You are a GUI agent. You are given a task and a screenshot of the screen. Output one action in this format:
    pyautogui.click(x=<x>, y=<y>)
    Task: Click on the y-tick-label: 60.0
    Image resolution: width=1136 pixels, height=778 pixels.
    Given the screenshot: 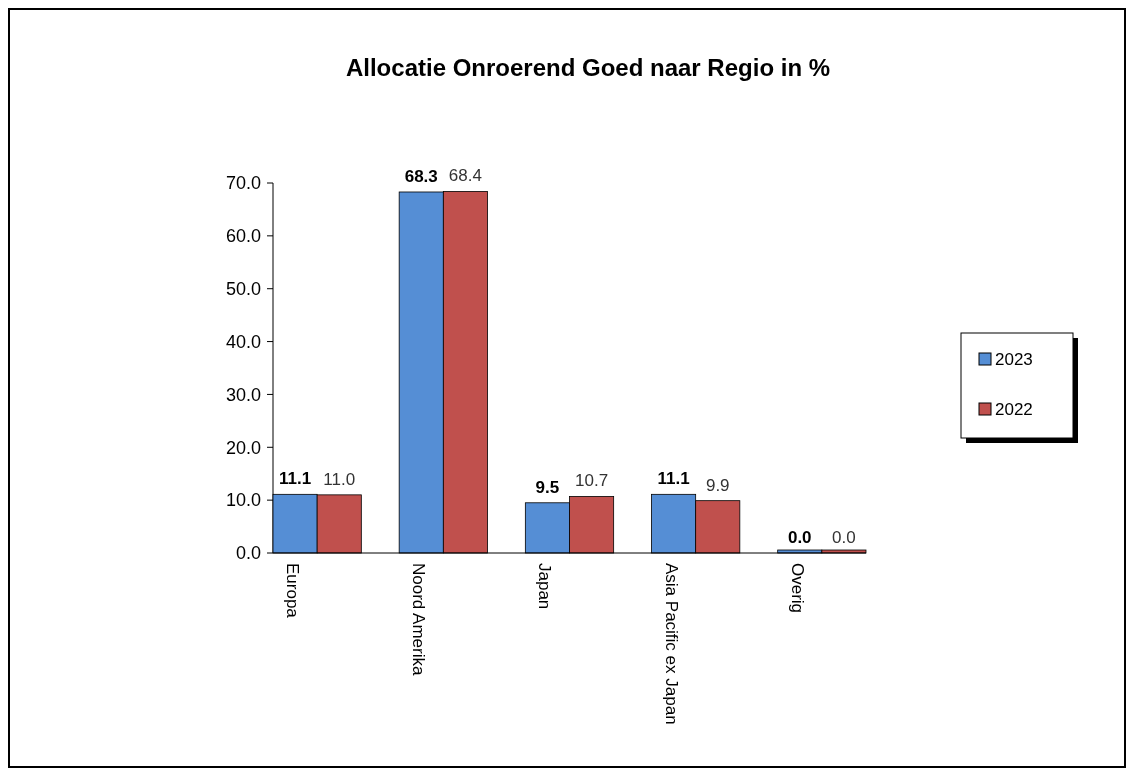 What is the action you would take?
    pyautogui.click(x=243, y=236)
    